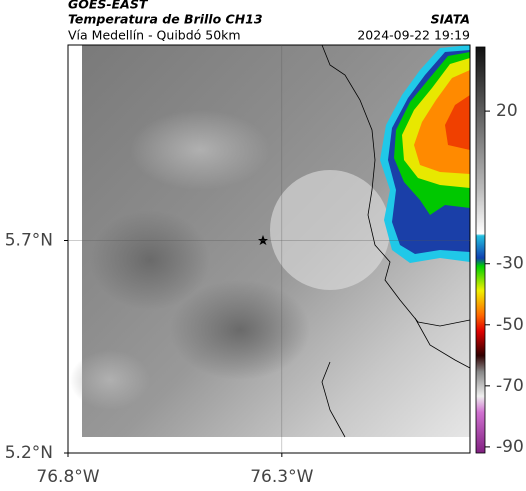 This screenshot has height=491, width=526. What do you see at coordinates (29, 453) in the screenshot?
I see `y-tick-label: 5.2°N` at bounding box center [29, 453].